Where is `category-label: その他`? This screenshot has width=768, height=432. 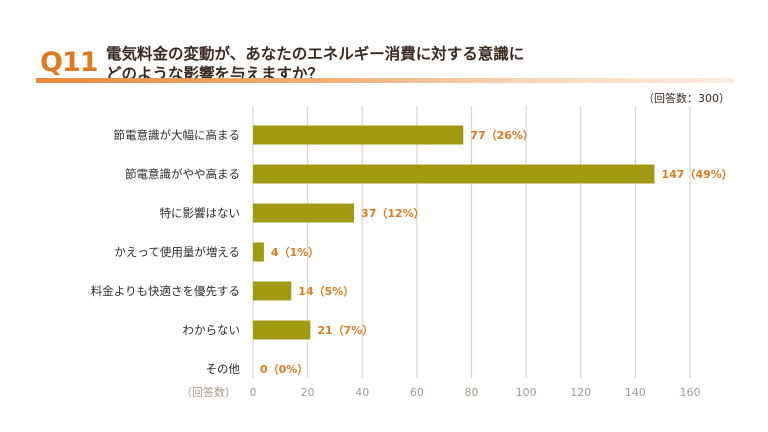
category-label: その他 is located at coordinates (223, 369).